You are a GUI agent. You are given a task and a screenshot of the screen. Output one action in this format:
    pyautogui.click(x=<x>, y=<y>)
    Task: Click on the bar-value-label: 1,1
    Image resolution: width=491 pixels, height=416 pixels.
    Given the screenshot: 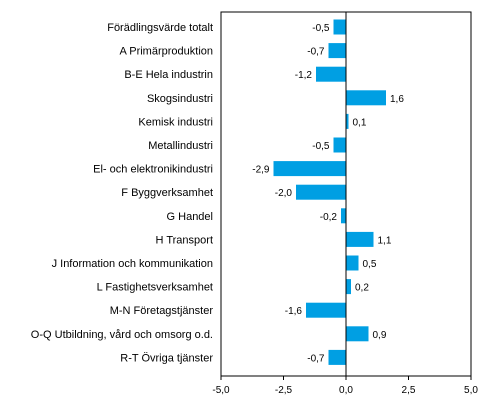 What is the action you would take?
    pyautogui.click(x=385, y=240)
    